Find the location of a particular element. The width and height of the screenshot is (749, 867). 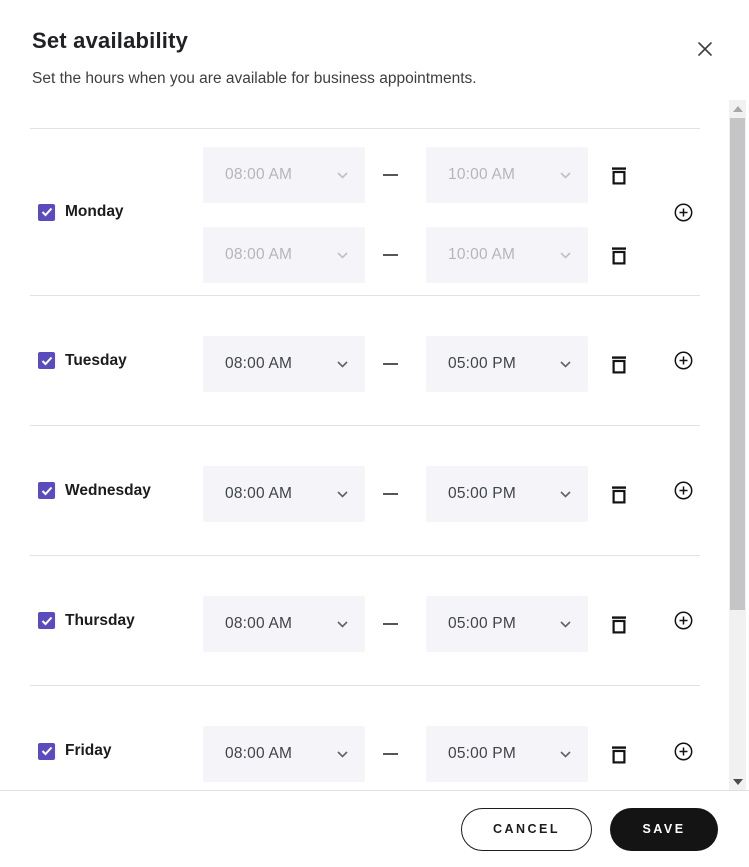

day-label: Monday is located at coordinates (94, 211).